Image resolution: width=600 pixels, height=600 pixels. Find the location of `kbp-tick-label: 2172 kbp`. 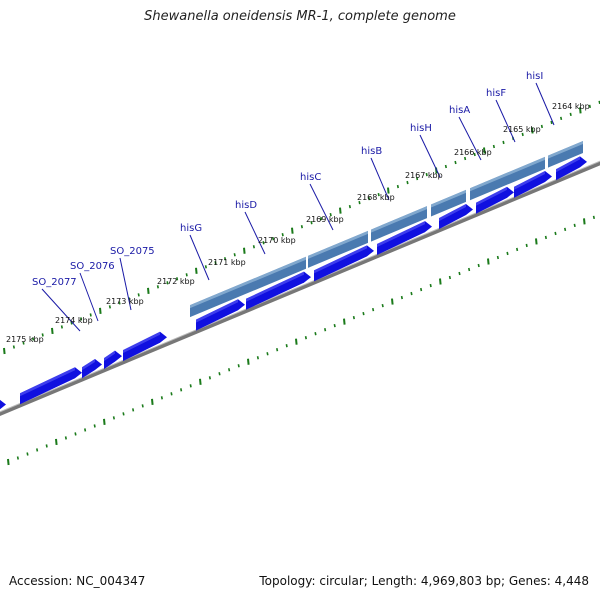

kbp-tick-label: 2172 kbp is located at coordinates (176, 281).